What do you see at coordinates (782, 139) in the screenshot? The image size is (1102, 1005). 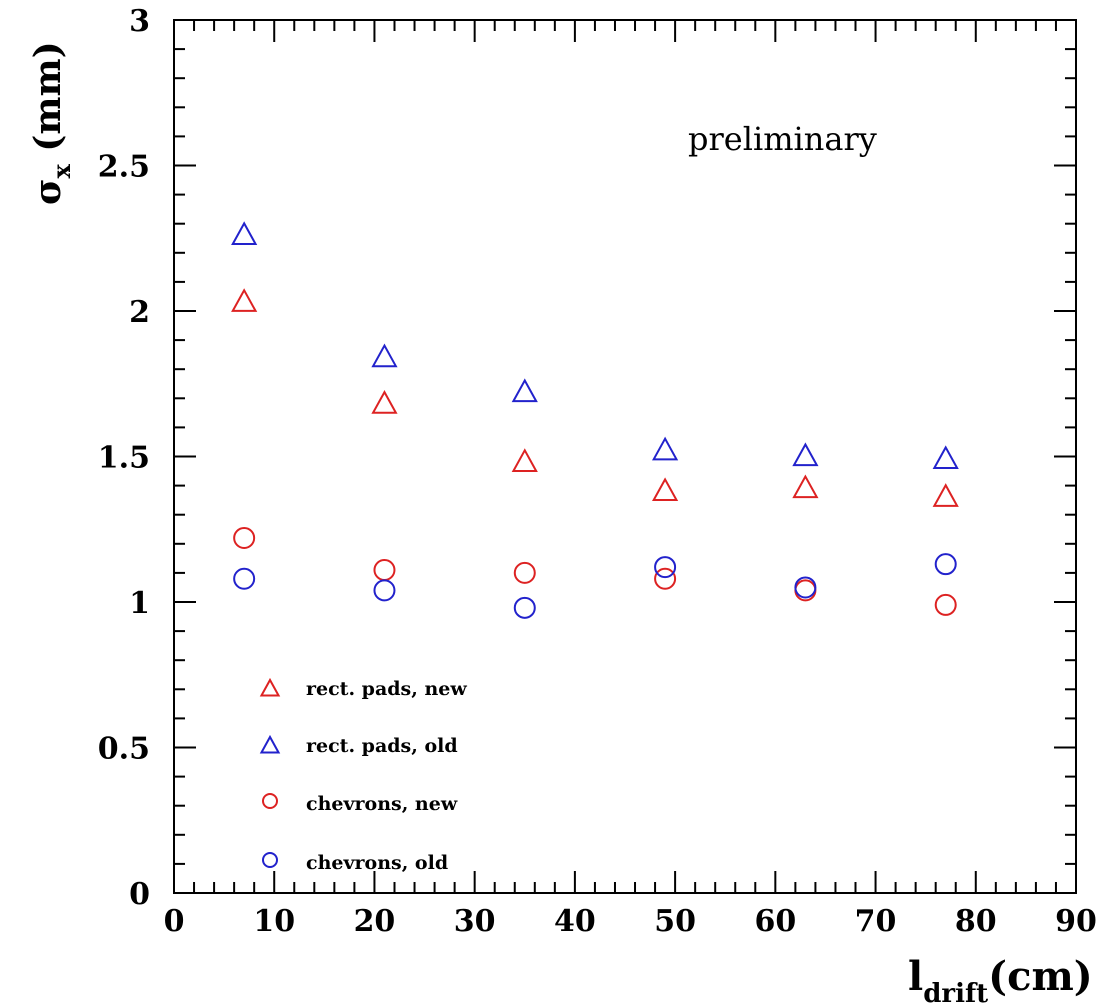 I see `annotation-preliminary: preliminary` at bounding box center [782, 139].